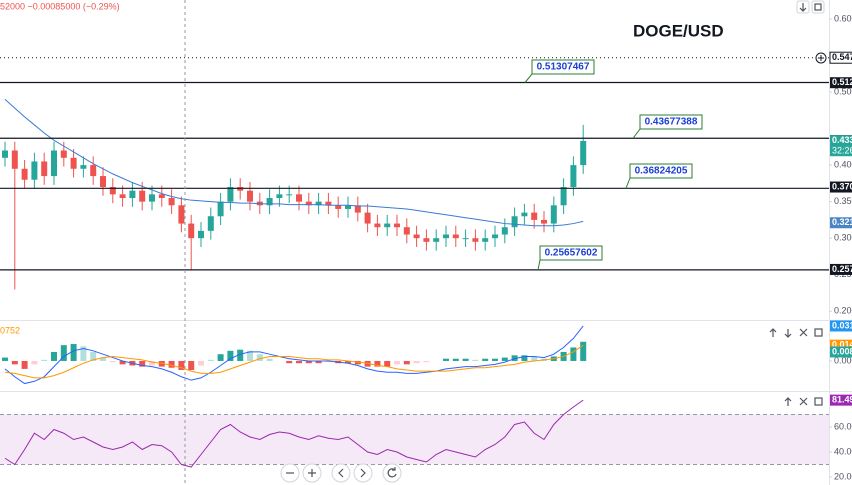  What do you see at coordinates (803, 7) in the screenshot?
I see `scroll-down-button` at bounding box center [803, 7].